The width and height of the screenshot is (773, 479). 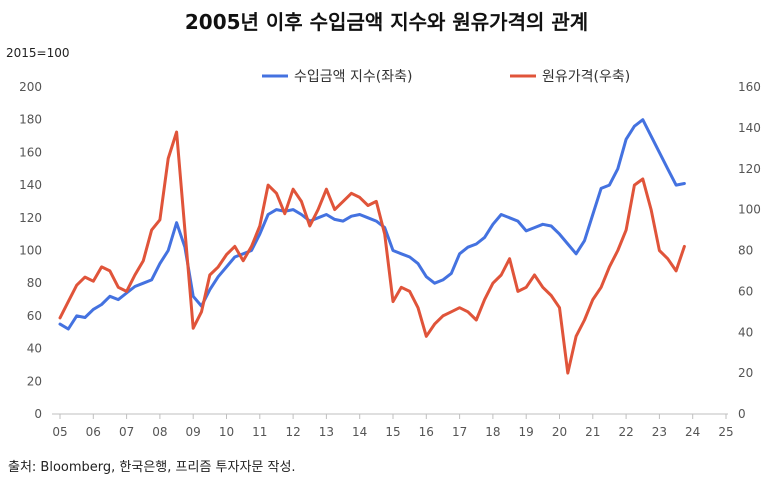 I want to click on legend-label-oil-price: 원유가격(우축), so click(x=586, y=77).